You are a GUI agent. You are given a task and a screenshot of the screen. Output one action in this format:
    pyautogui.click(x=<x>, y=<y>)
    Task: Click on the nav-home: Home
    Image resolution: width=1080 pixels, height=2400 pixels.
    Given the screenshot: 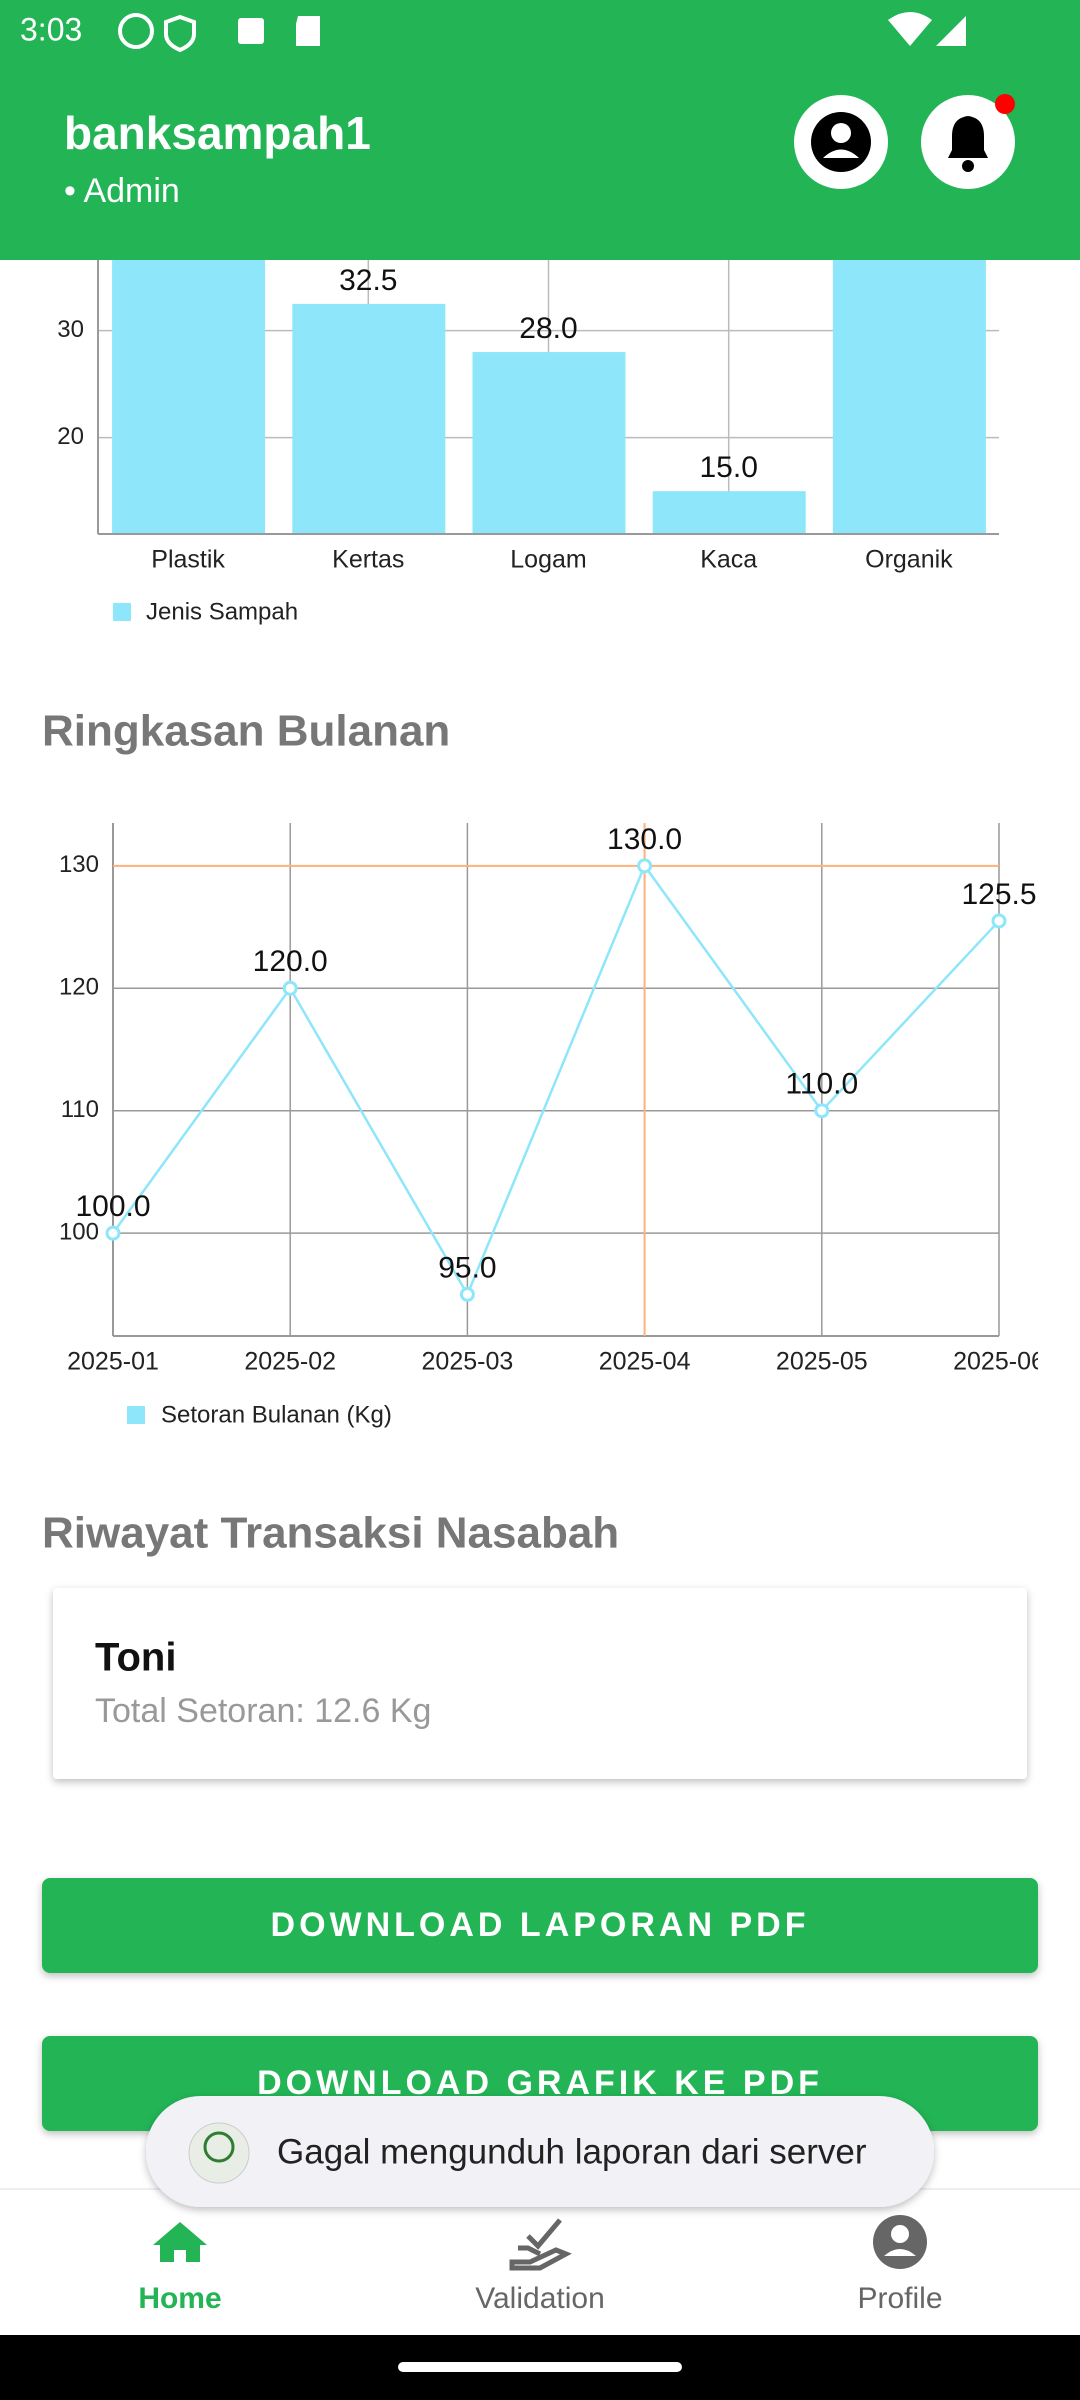 What is the action you would take?
    pyautogui.click(x=180, y=2268)
    